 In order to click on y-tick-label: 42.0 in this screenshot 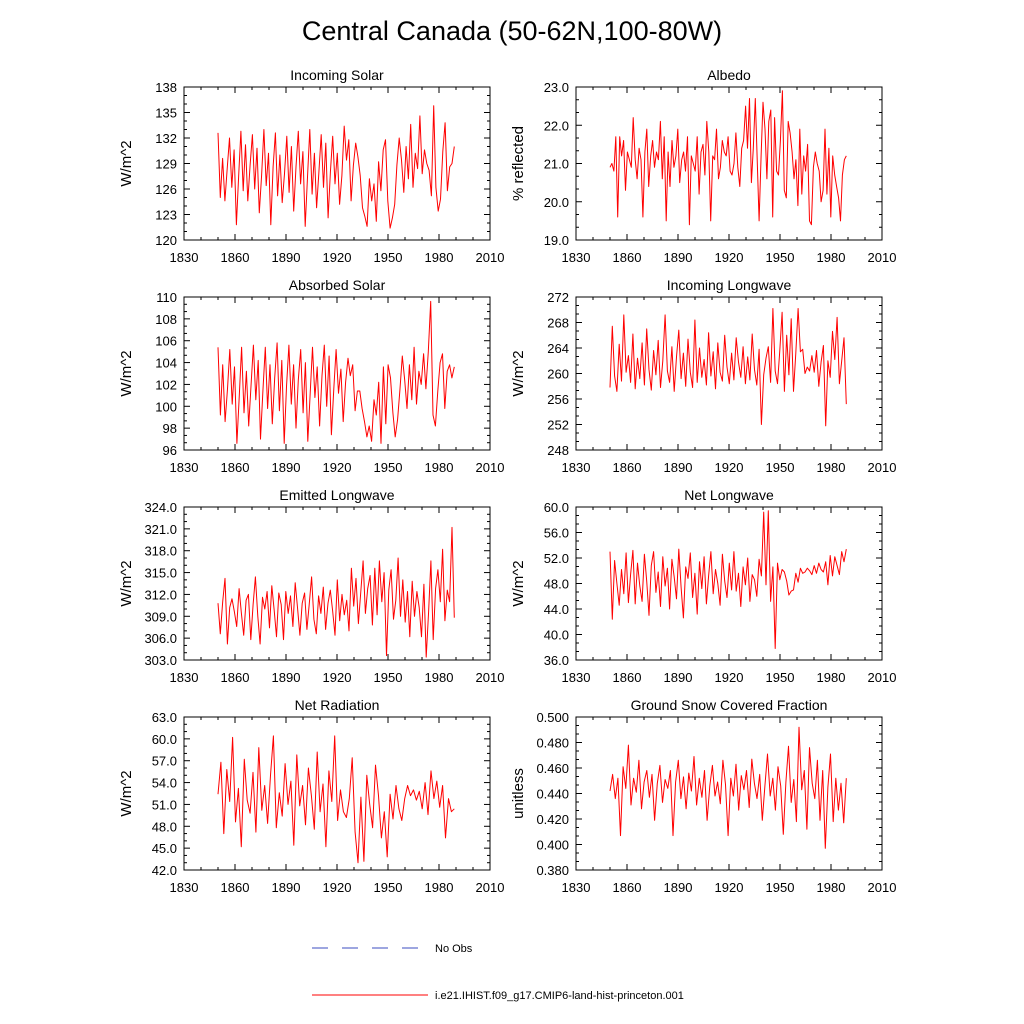, I will do `click(164, 870)`.